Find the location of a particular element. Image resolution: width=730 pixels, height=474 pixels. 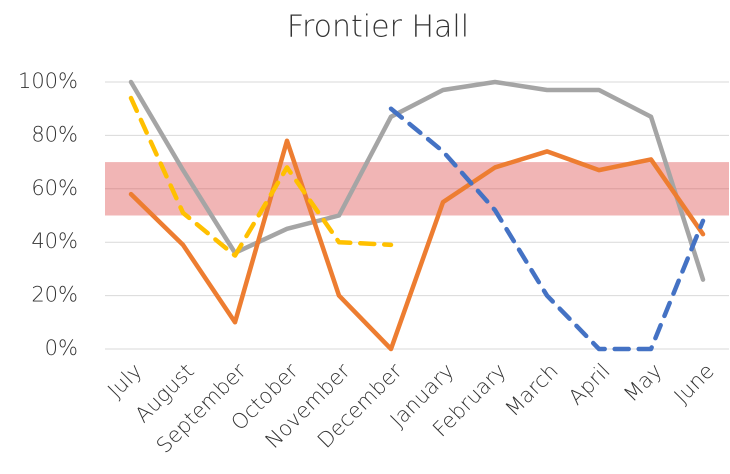

x-tick-label: July is located at coordinates (125, 381).